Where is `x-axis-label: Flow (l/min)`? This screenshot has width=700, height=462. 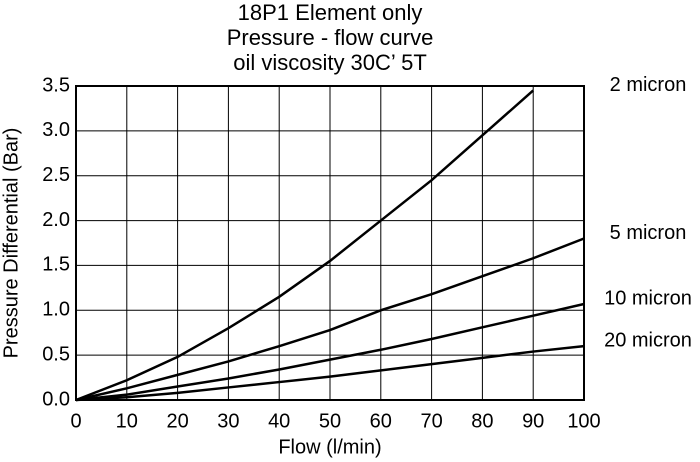 x-axis-label: Flow (l/min) is located at coordinates (329, 447).